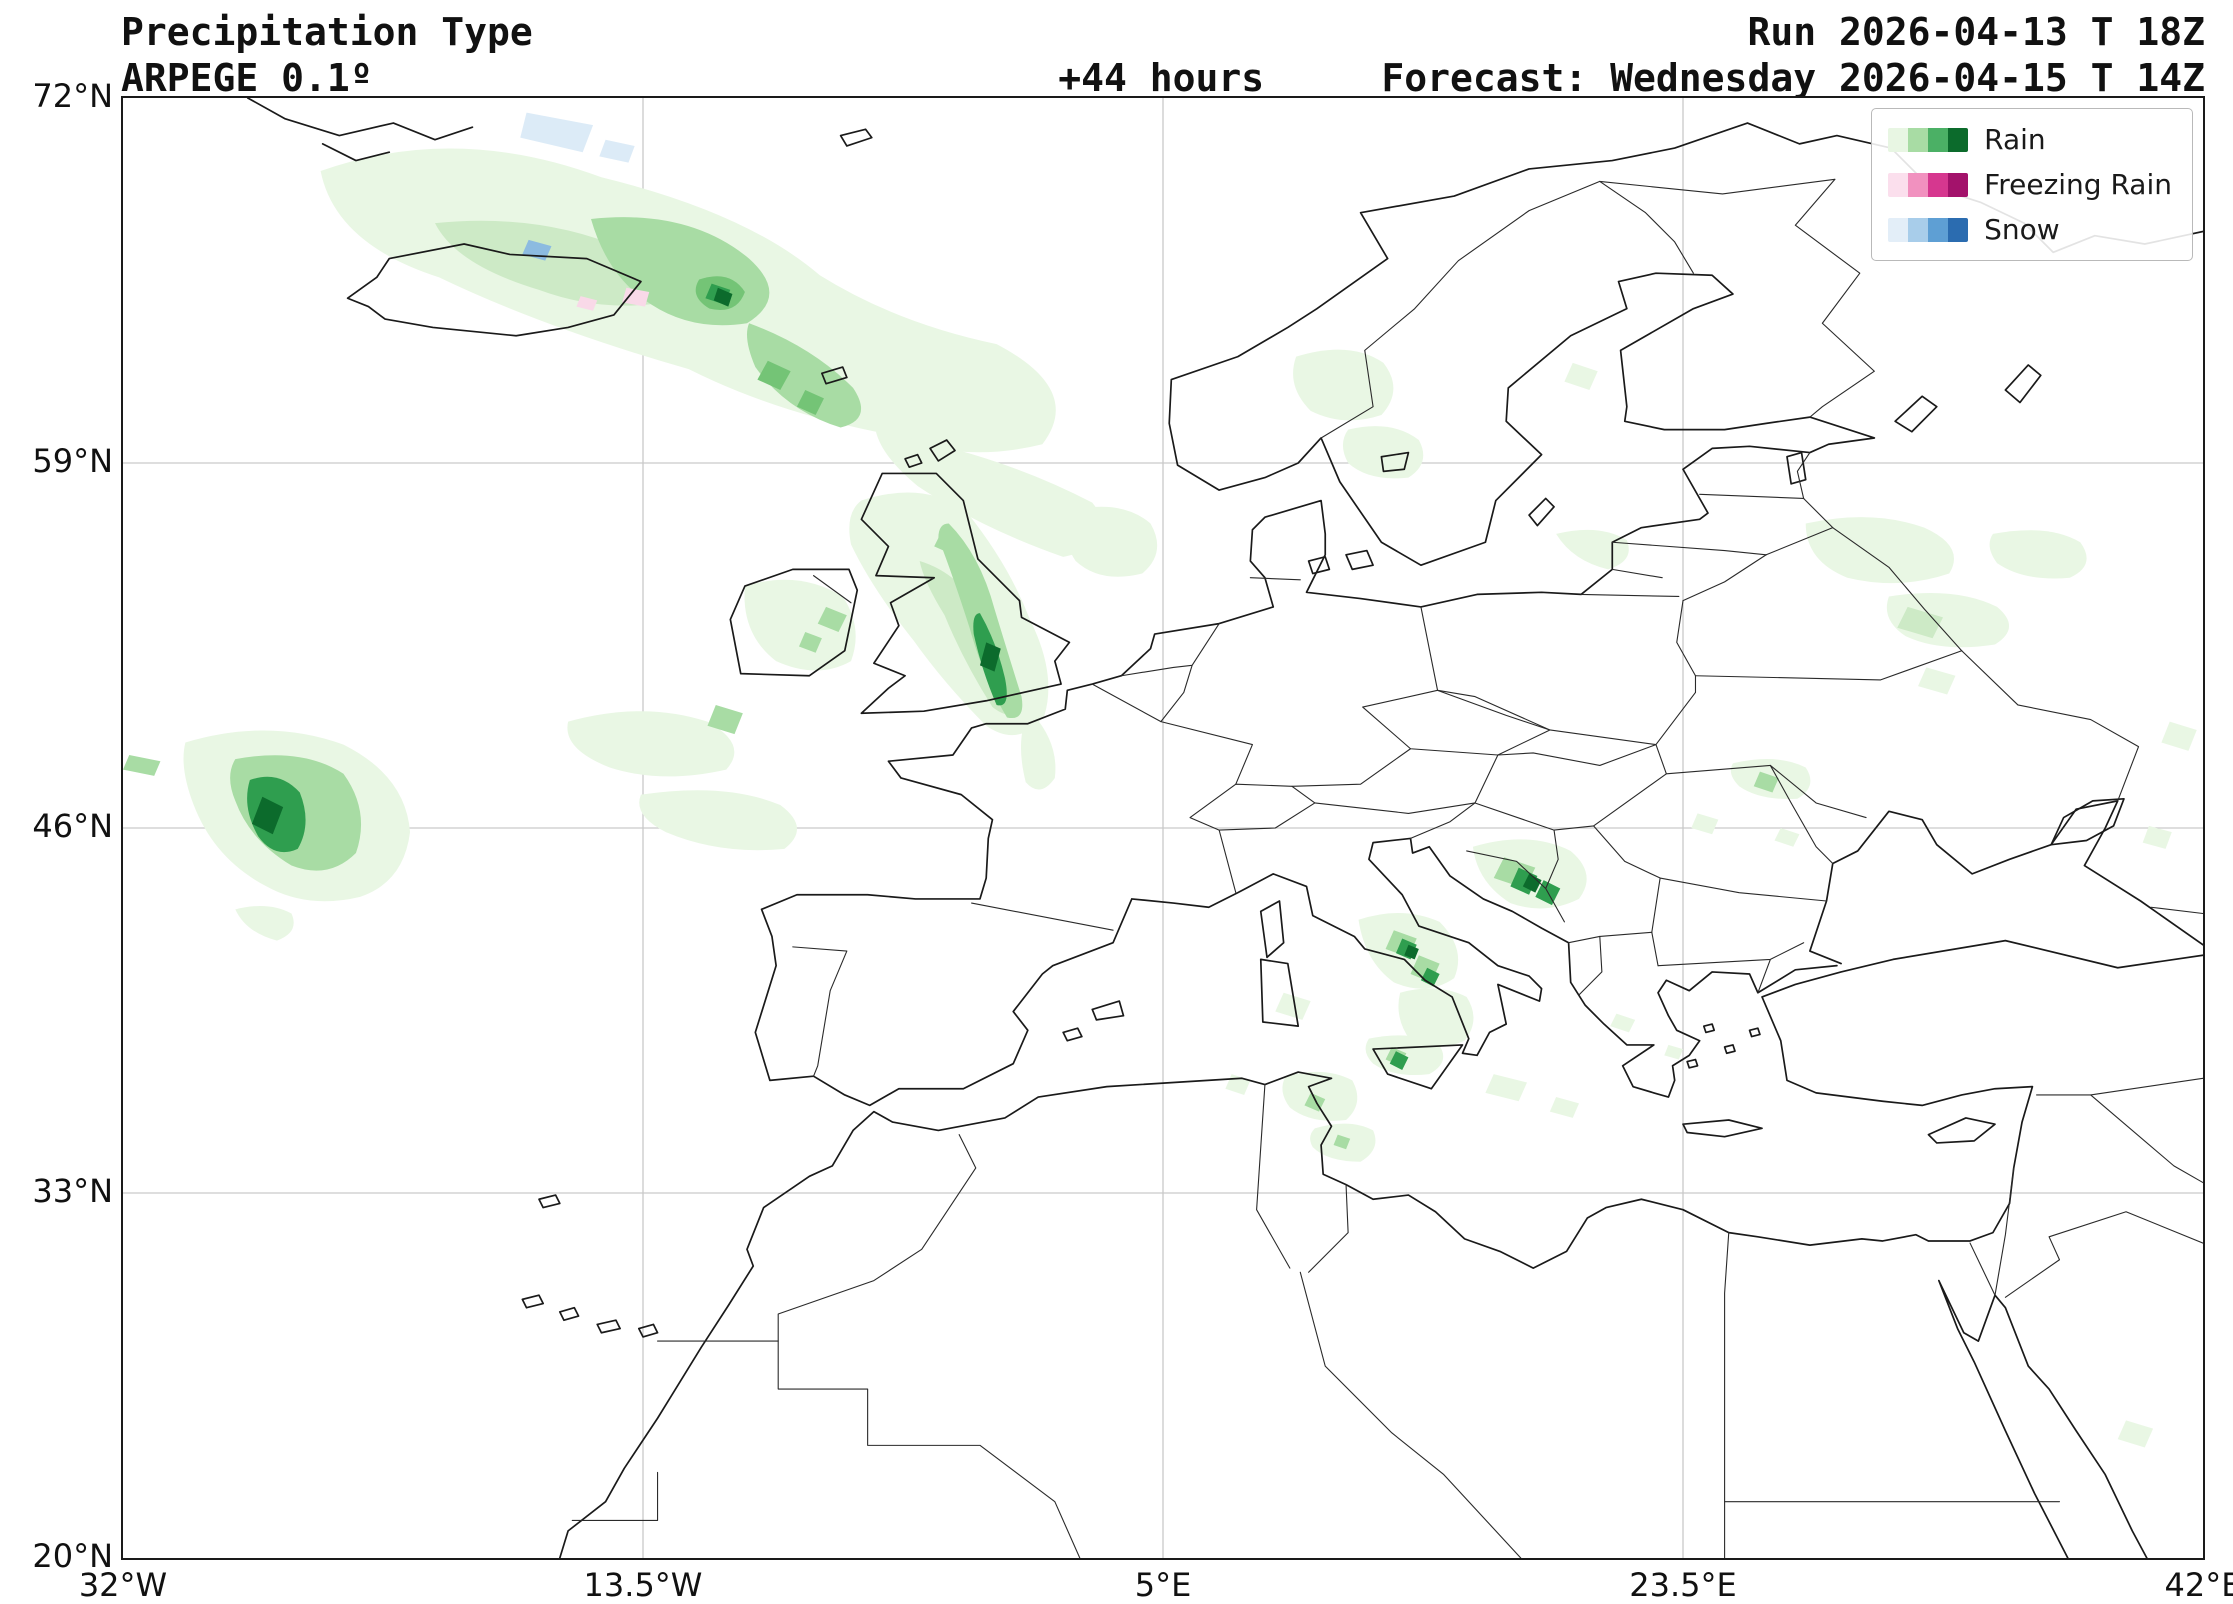 Image resolution: width=2233 pixels, height=1604 pixels. I want to click on jan-mayen-coastline, so click(856, 137).